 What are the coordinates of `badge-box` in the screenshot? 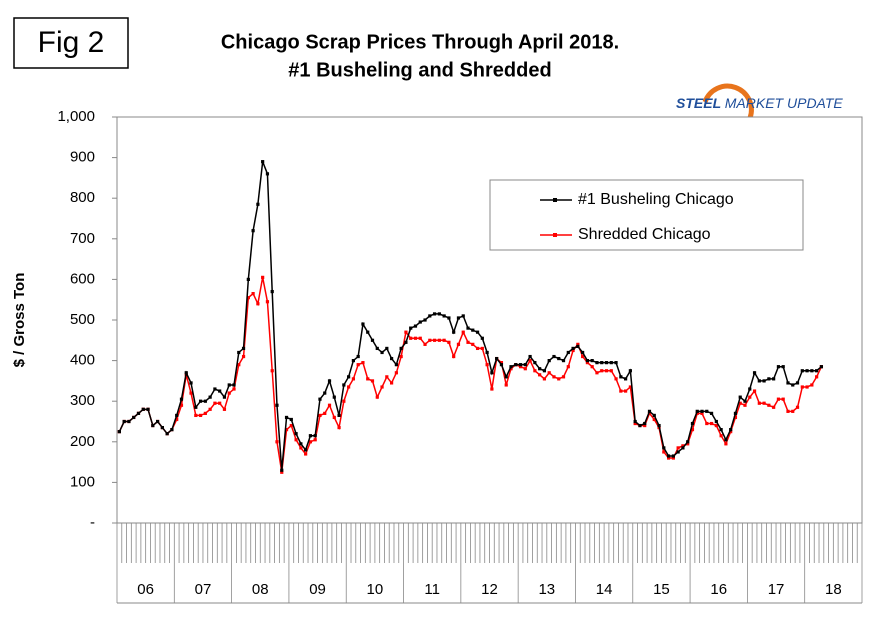 It's located at (71, 43).